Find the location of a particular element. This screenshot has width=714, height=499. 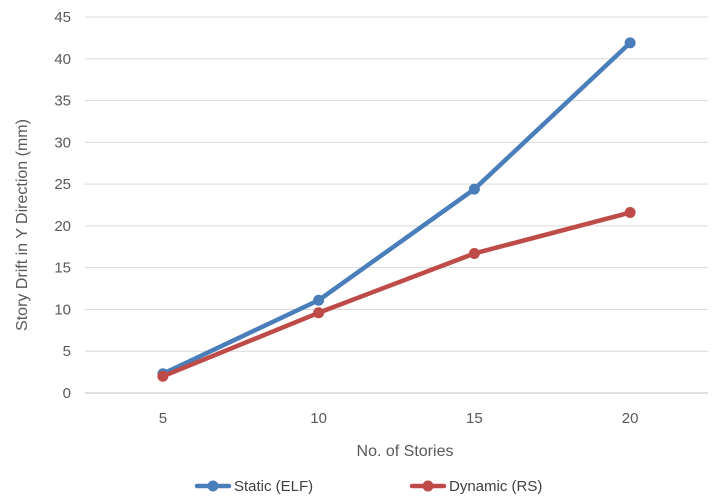

y-tick-label: 40 is located at coordinates (62, 59).